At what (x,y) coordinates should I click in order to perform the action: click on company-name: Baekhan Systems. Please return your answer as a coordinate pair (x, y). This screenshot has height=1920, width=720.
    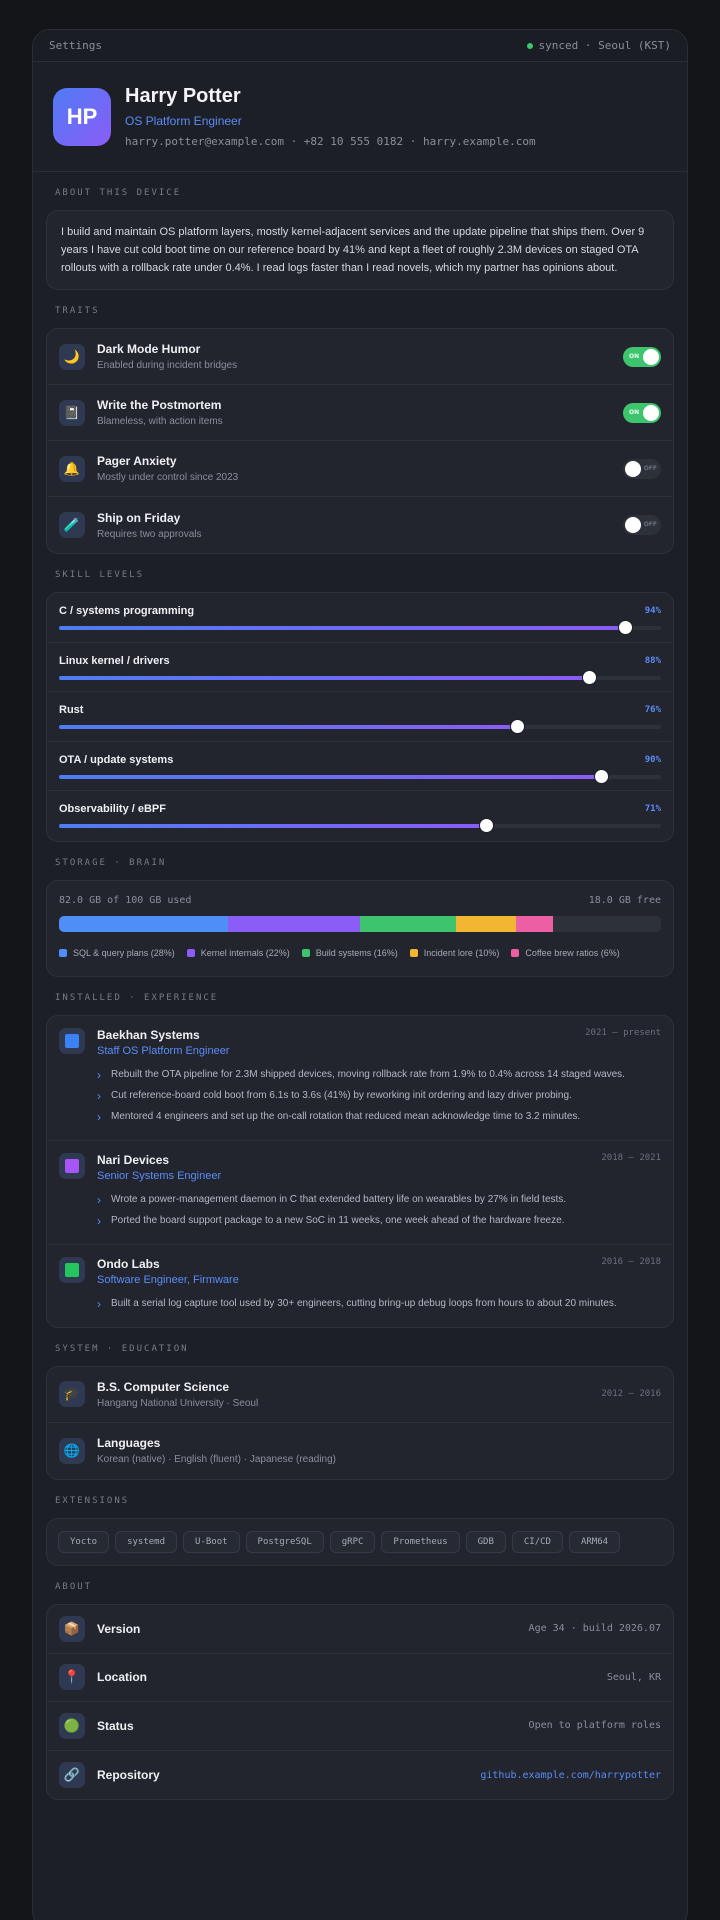
    Looking at the image, I should click on (148, 1034).